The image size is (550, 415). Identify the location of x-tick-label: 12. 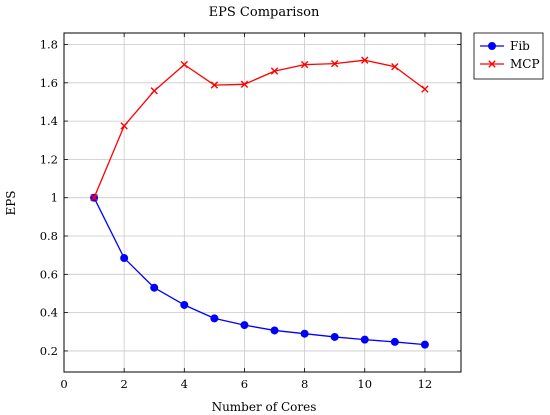
(425, 384).